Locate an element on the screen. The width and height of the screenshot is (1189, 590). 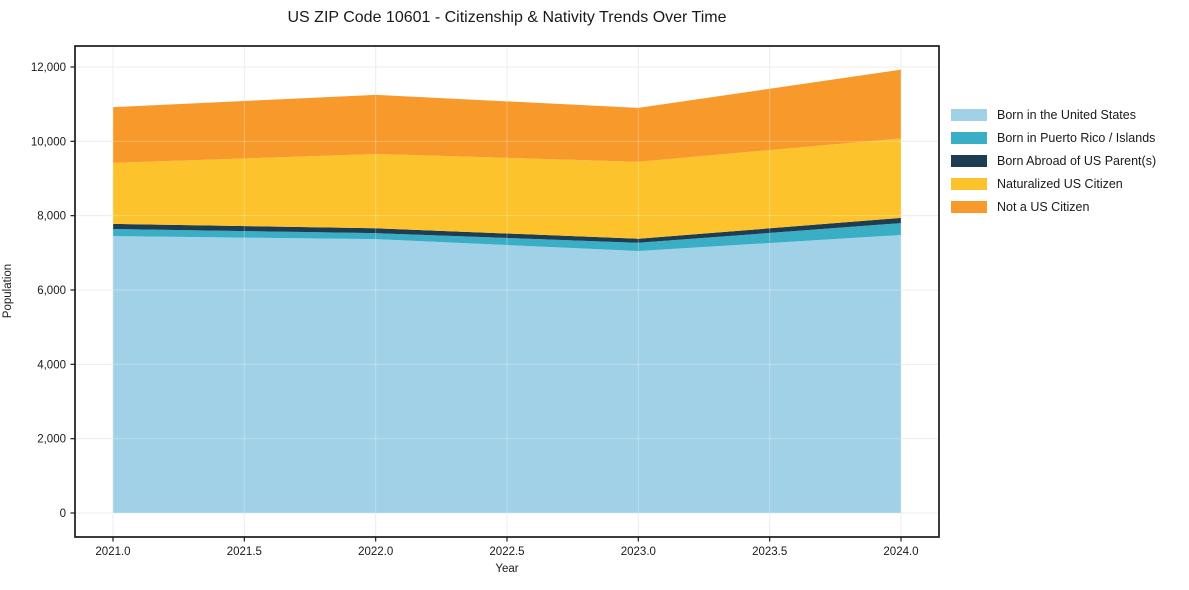
legend-label: Born in Puerto Rico / Islands is located at coordinates (1076, 137).